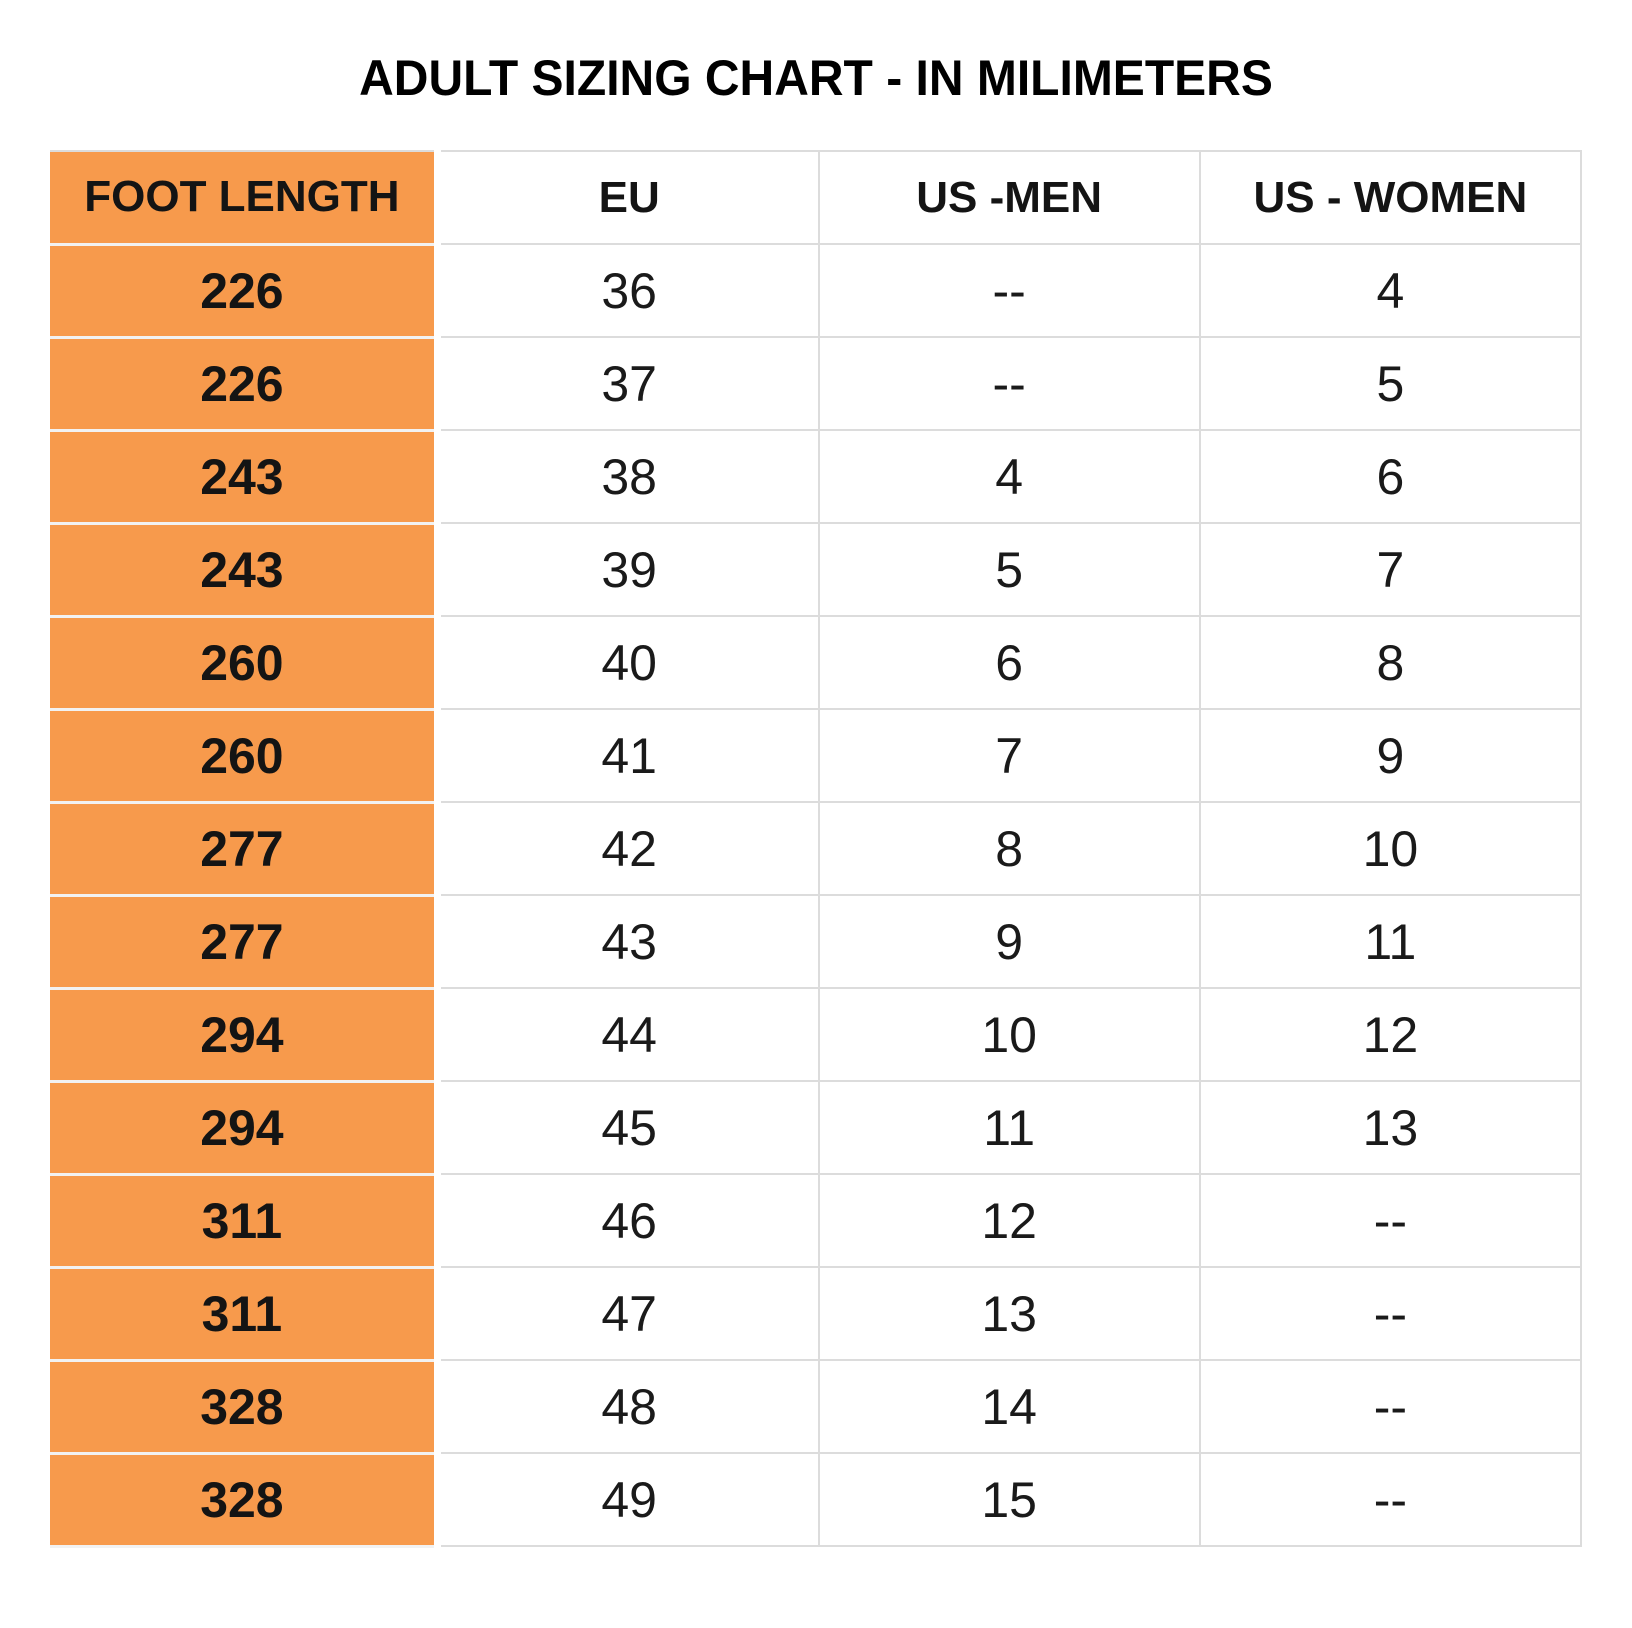 This screenshot has height=1628, width=1632. I want to click on table-row: 328 48 14 --, so click(816, 1407).